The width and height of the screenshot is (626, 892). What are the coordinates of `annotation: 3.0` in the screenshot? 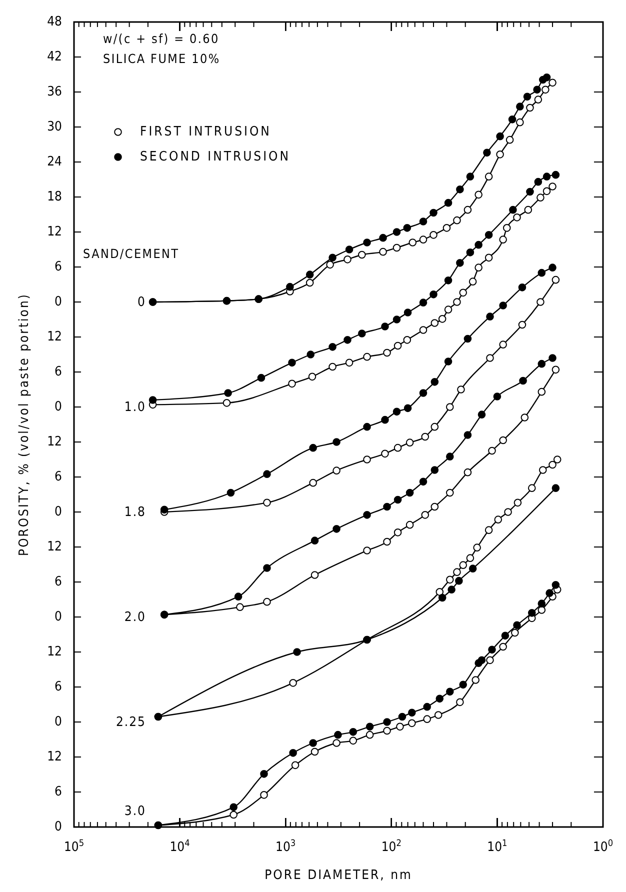 It's located at (135, 811).